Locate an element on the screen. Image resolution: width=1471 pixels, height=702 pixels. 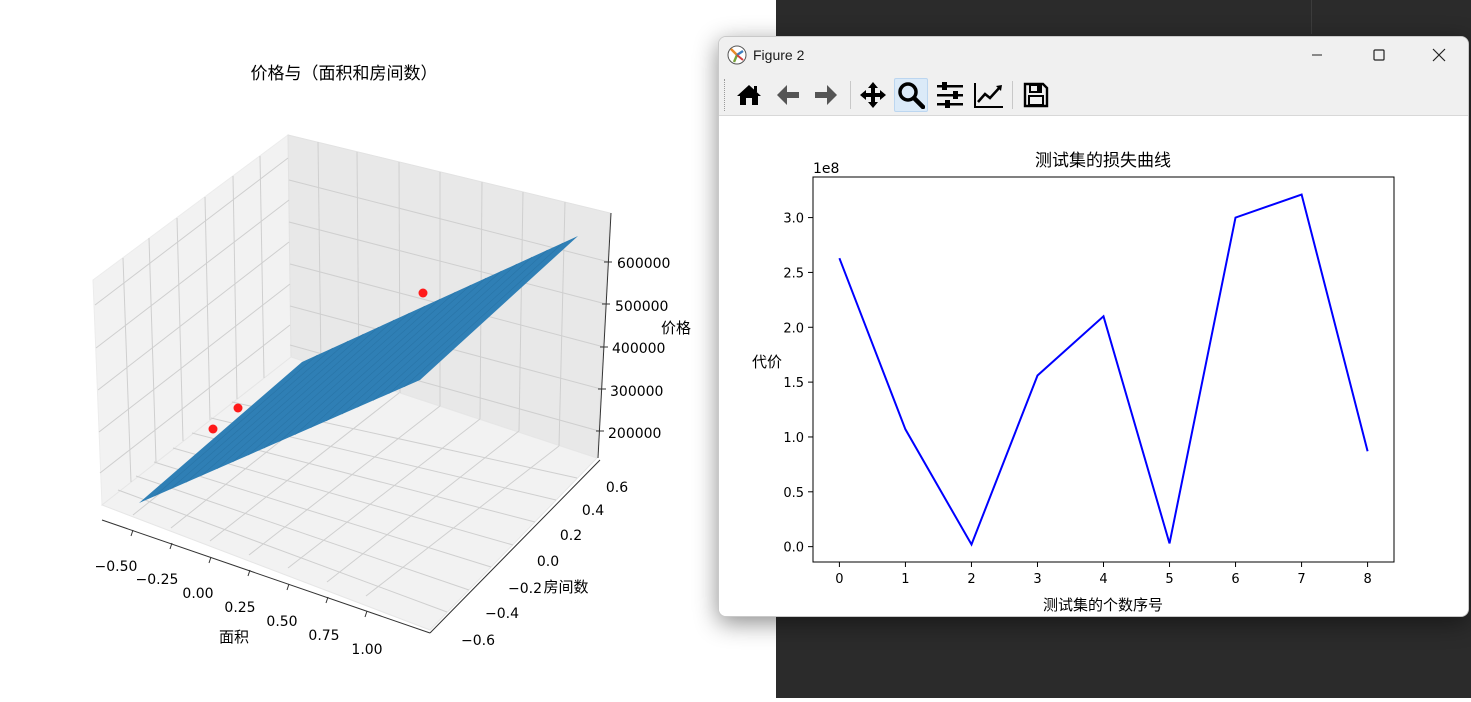
x-tick-label: 4 is located at coordinates (1103, 579).